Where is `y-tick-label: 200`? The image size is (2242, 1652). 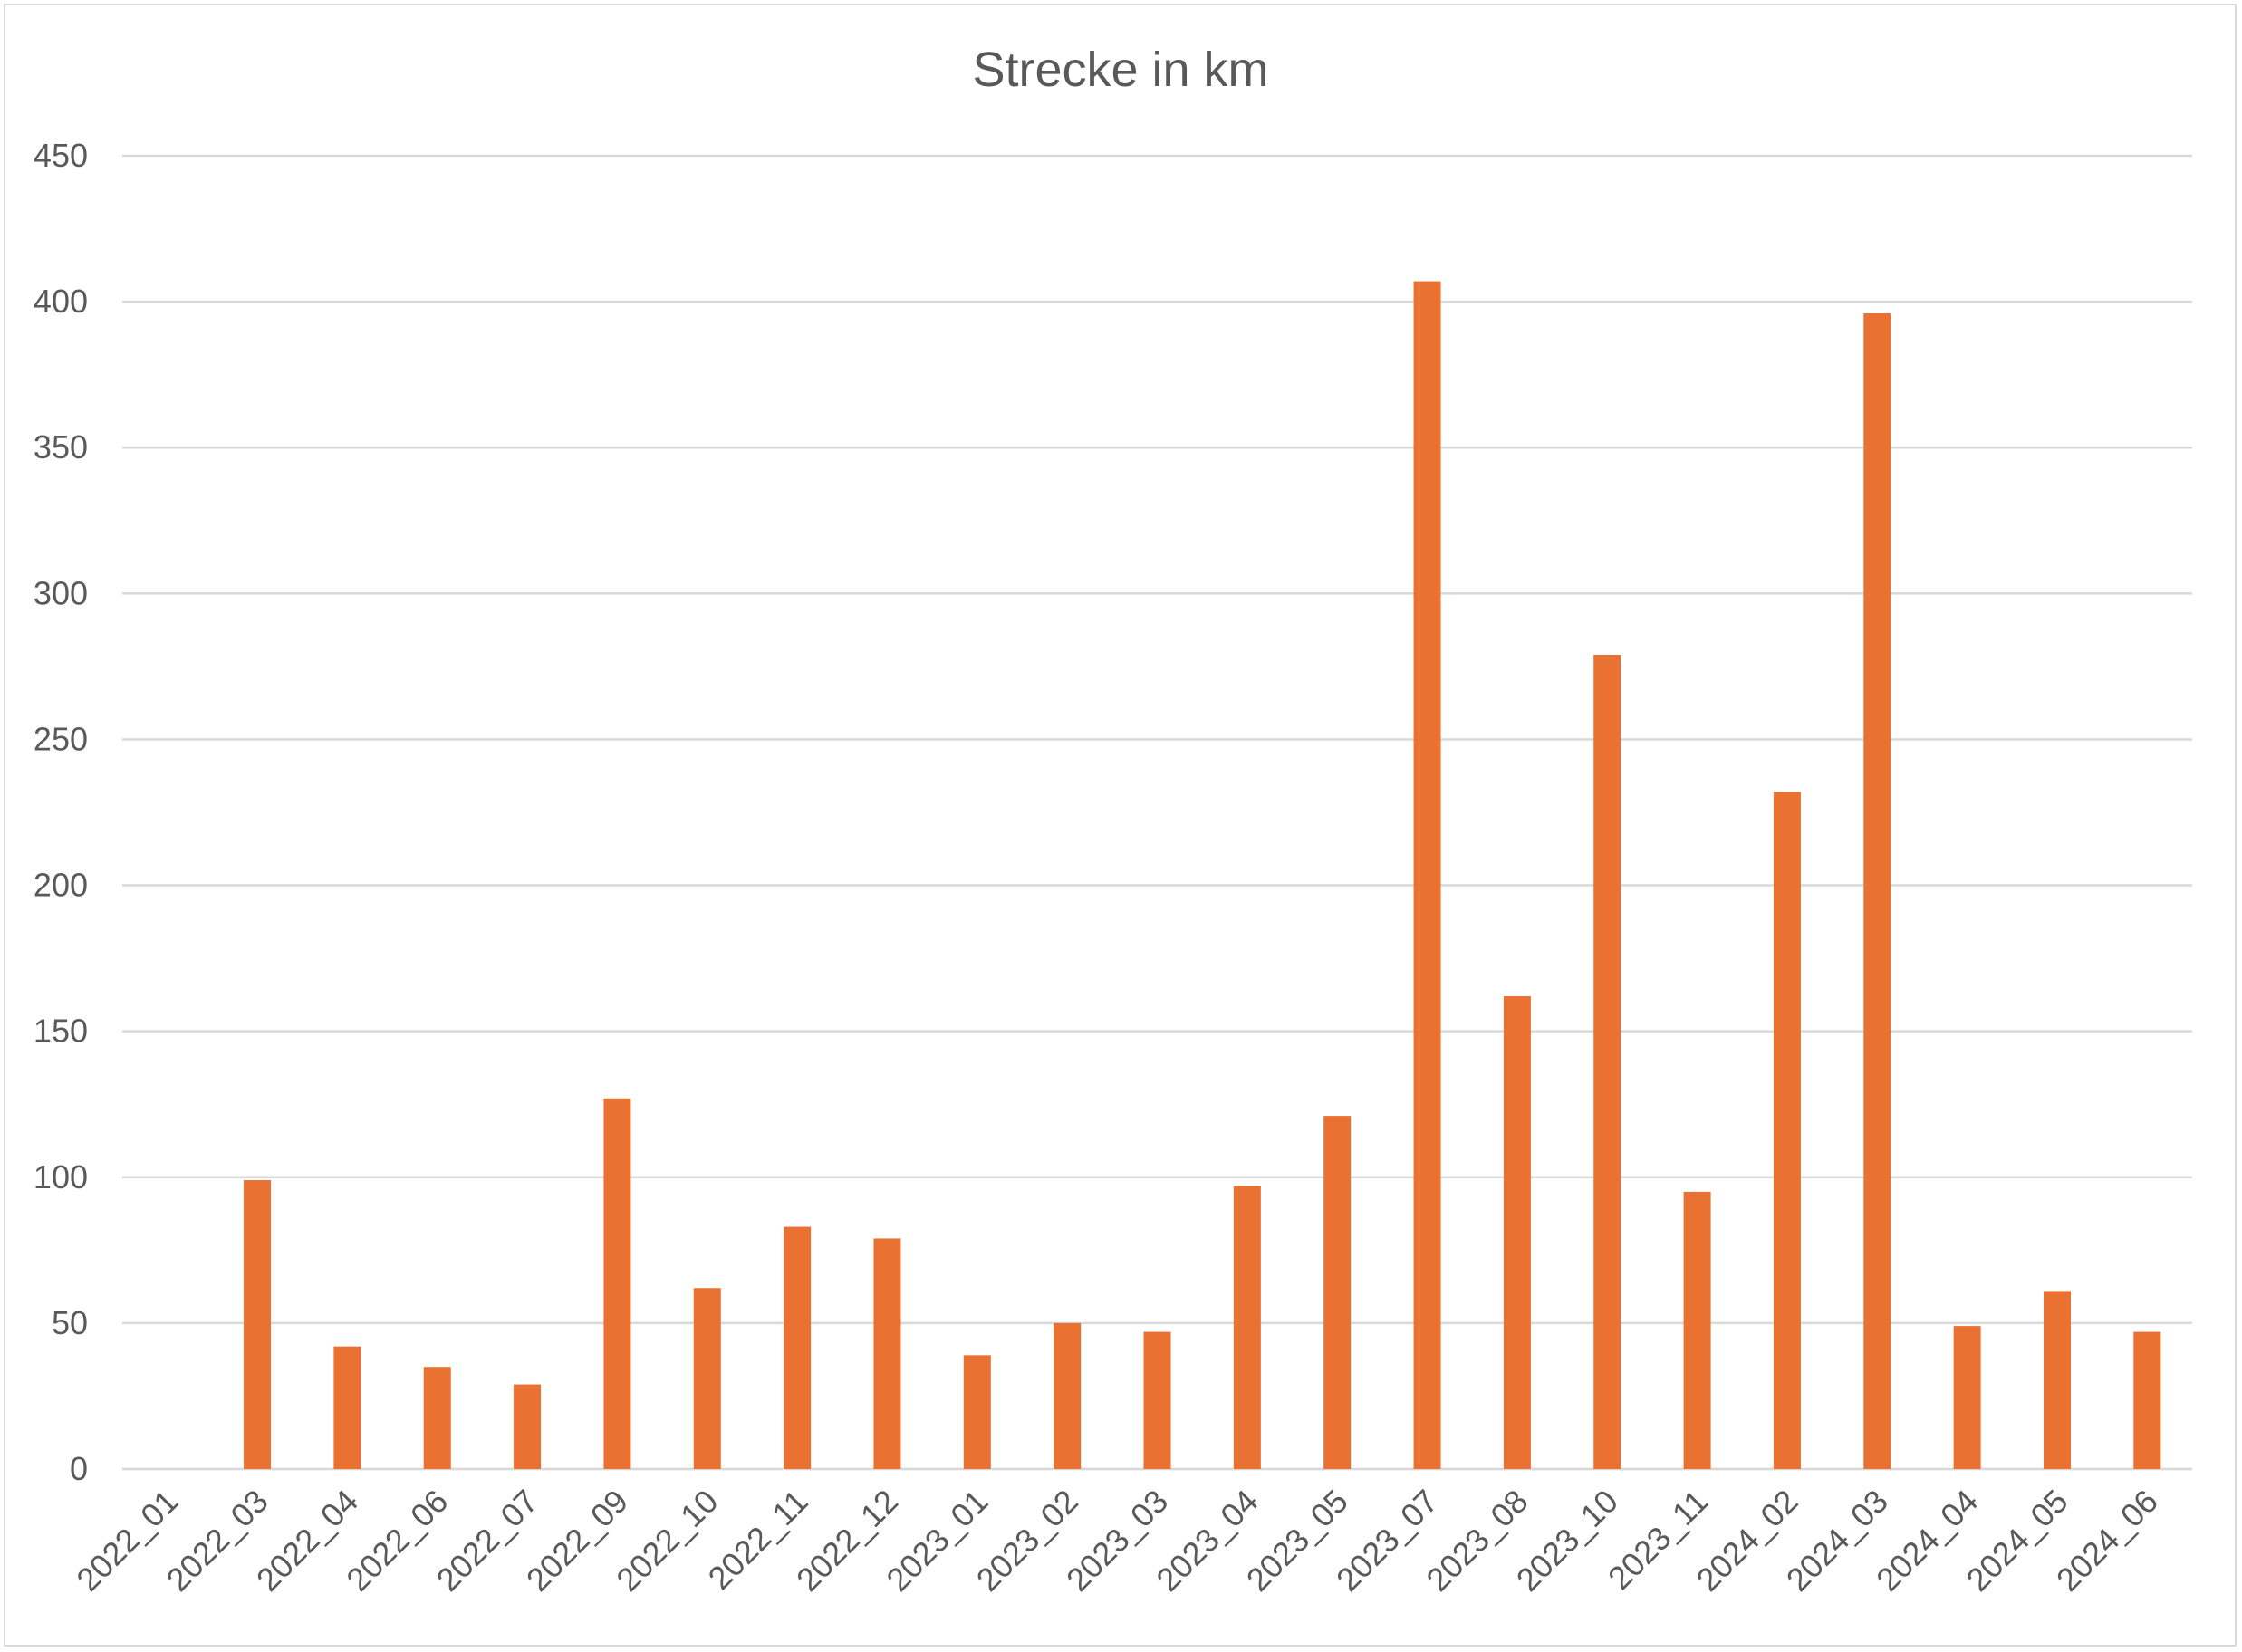
y-tick-label: 200 is located at coordinates (61, 885).